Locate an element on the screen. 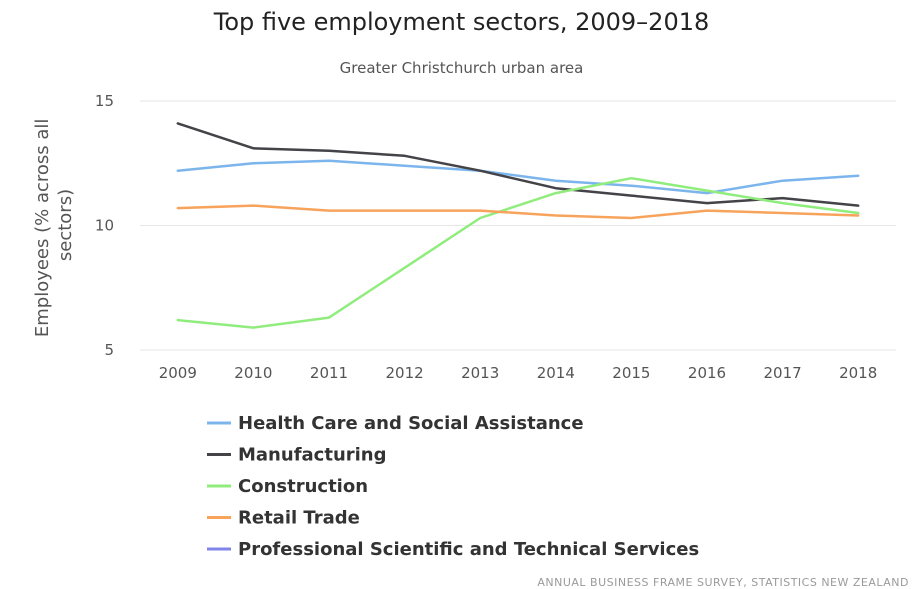  y-axis-title: Employees (% across all sectors) is located at coordinates (54, 225).